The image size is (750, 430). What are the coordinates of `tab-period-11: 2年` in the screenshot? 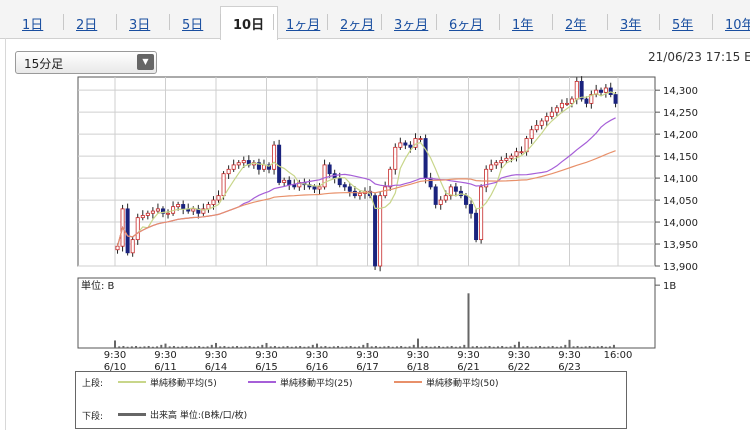 It's located at (576, 25).